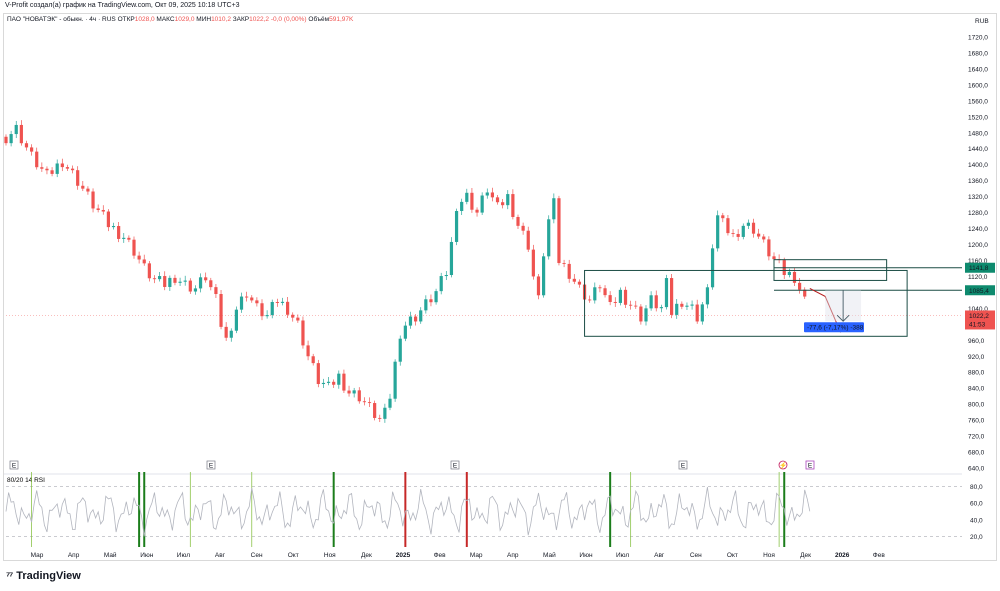  Describe the element at coordinates (978, 229) in the screenshot. I see `y-tick-label: 1240,0` at that location.